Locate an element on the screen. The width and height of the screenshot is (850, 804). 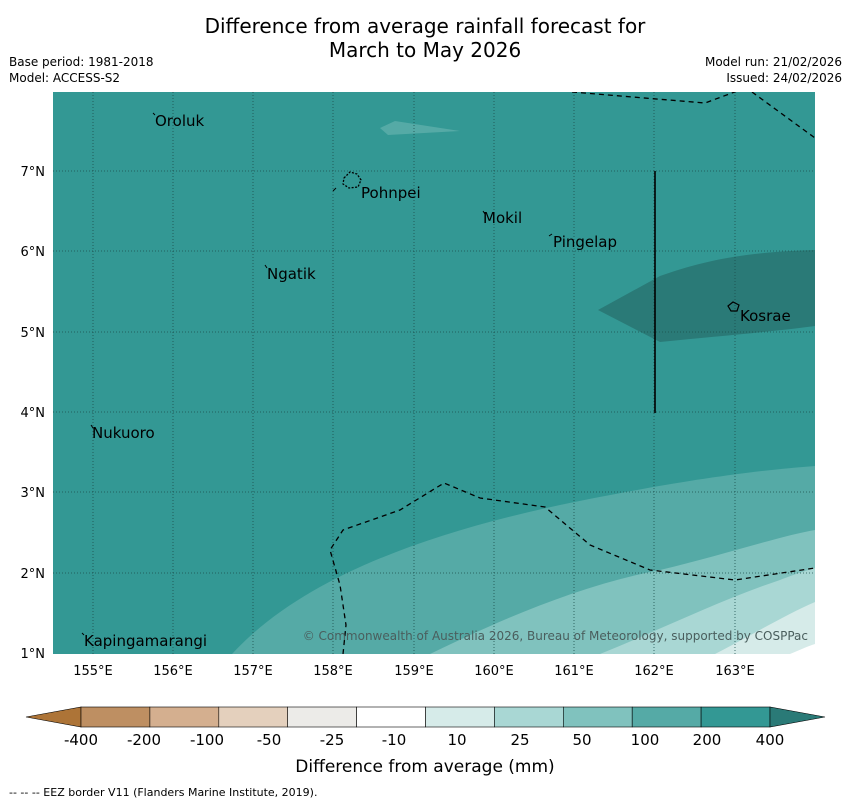
legend-title: Difference from average (mm) is located at coordinates (424, 767).